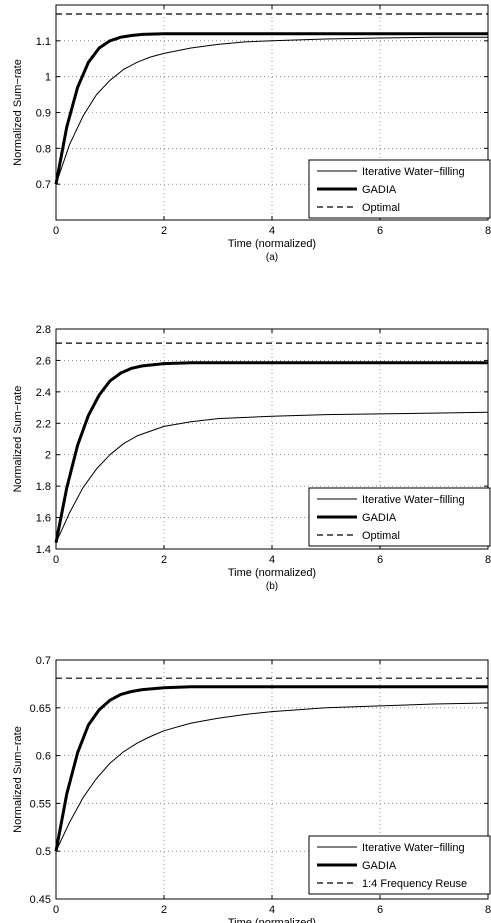 The width and height of the screenshot is (491, 923). I want to click on y-tick-label: 0.8, so click(43, 149).